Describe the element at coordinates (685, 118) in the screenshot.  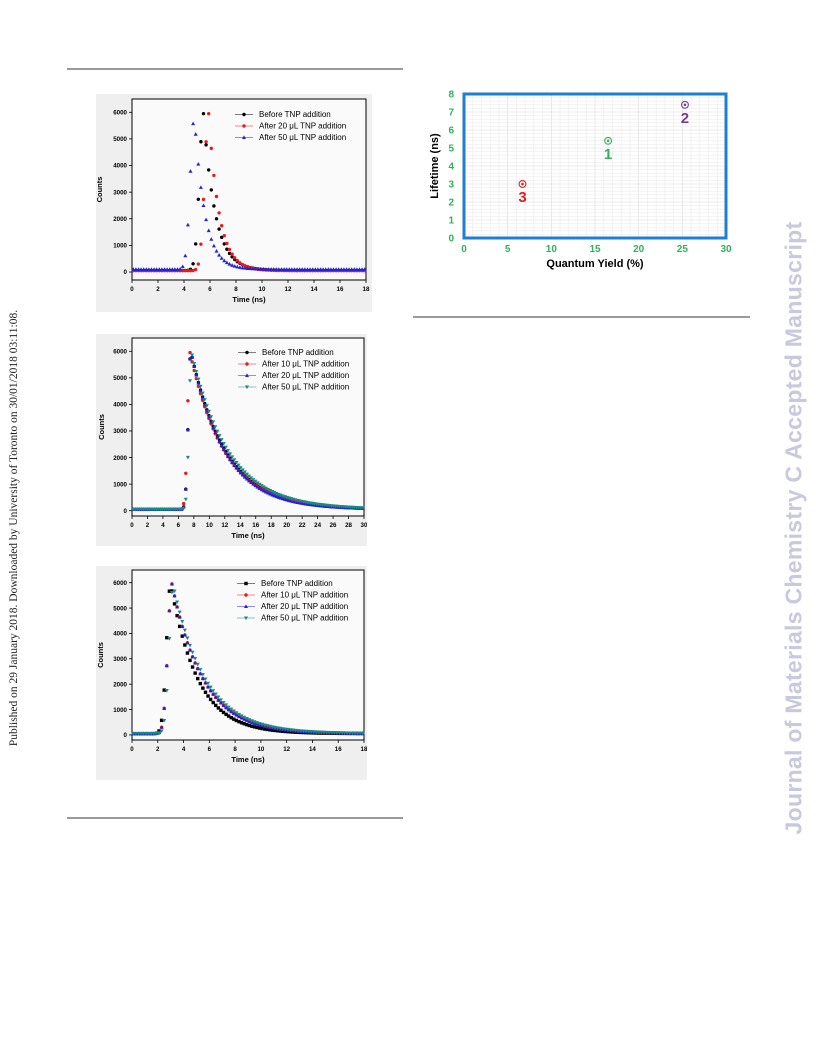
I see `point-label: 2` at that location.